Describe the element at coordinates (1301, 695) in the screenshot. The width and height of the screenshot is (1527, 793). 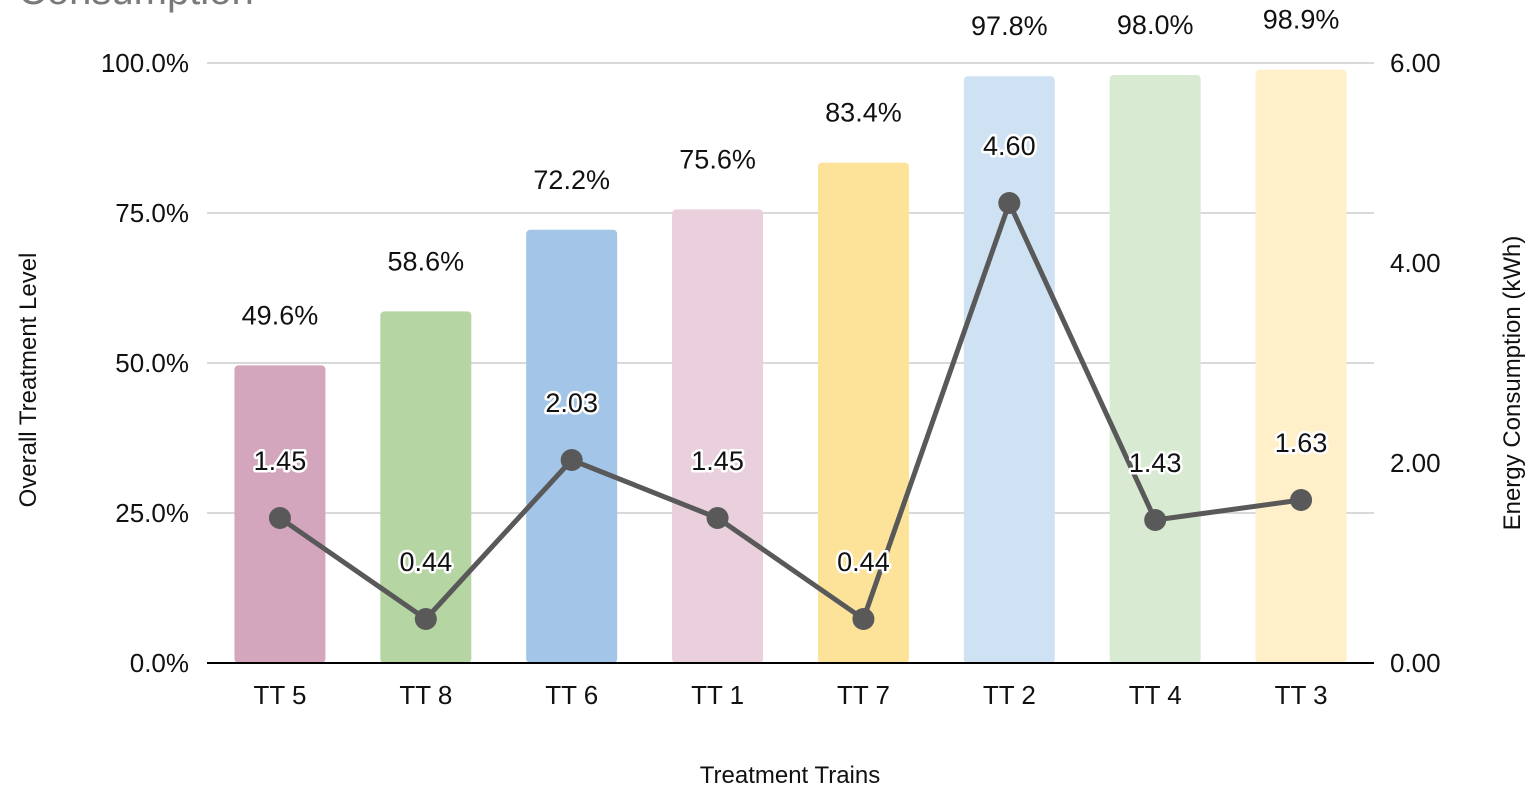
I see `x-tick-label: TT 3` at that location.